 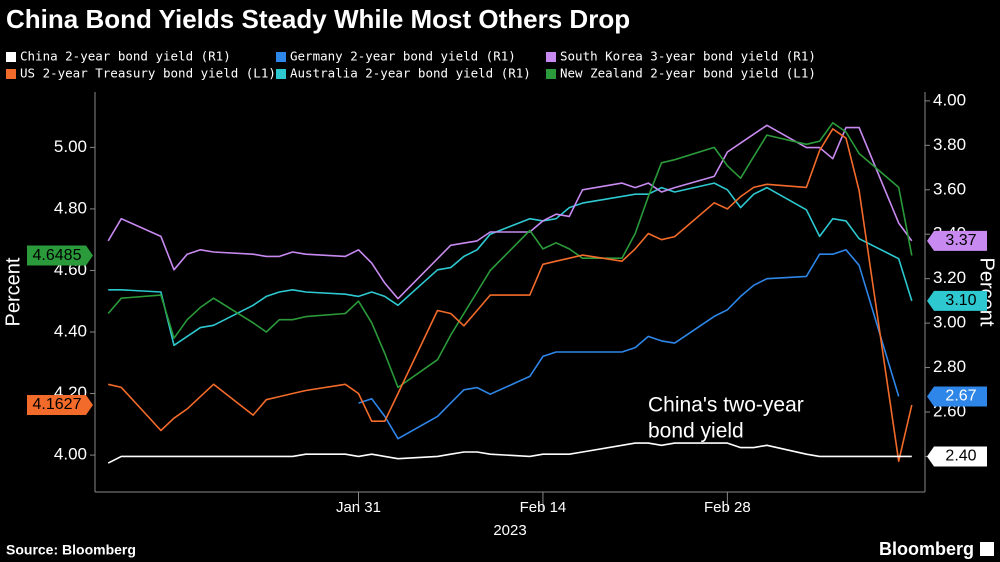 What do you see at coordinates (960, 300) in the screenshot?
I see `last-value-label: 3.10` at bounding box center [960, 300].